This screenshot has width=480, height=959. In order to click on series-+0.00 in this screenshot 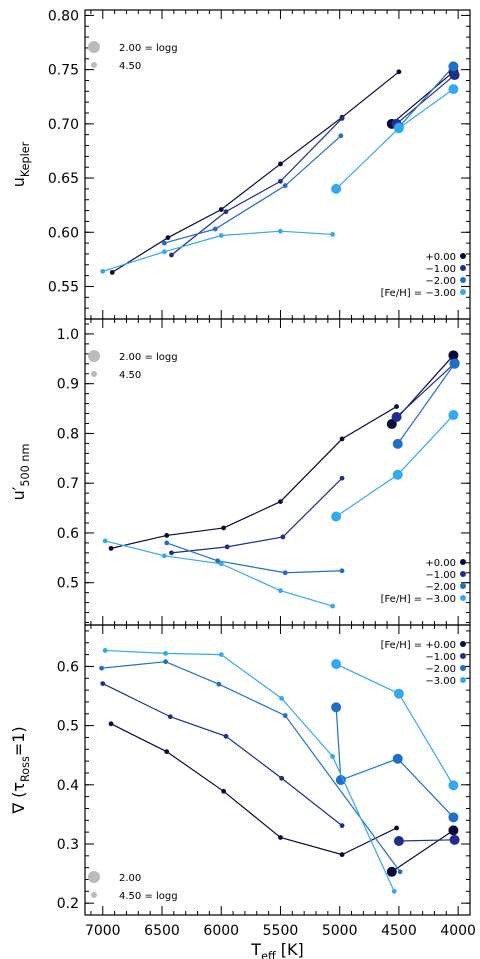, I will do `click(283, 799)`.